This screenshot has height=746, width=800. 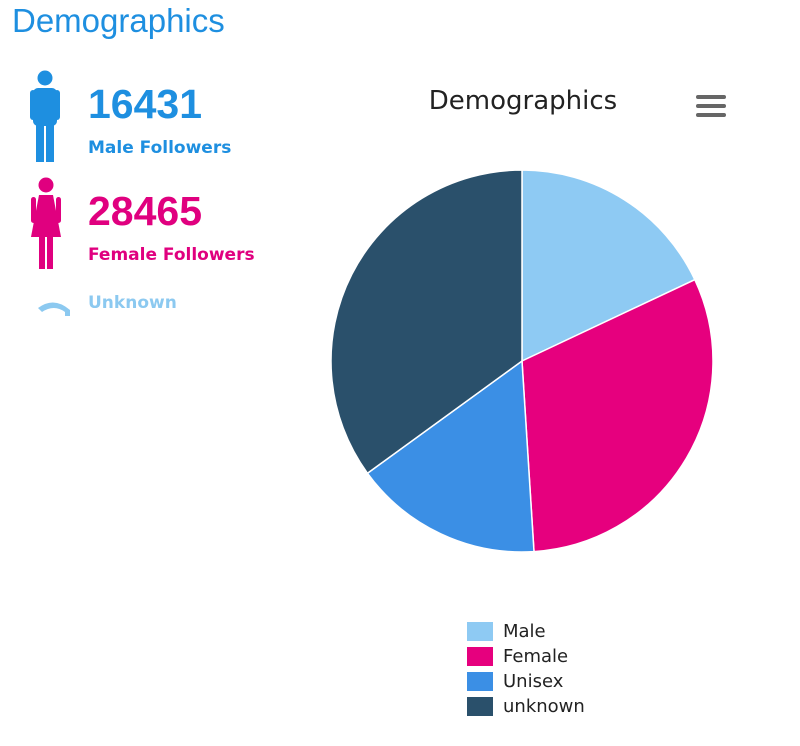 I want to click on unknown-label: Unknown, so click(x=132, y=303).